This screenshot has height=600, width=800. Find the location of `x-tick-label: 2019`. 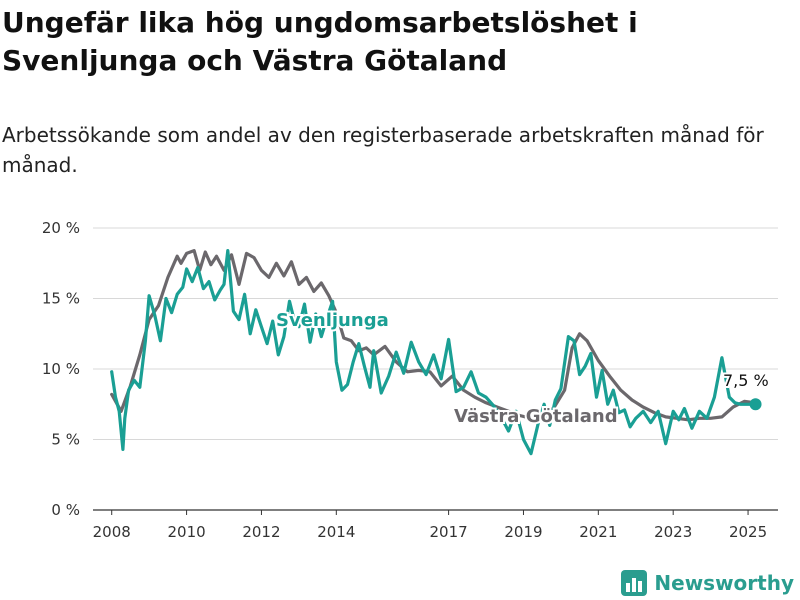

x-tick-label: 2019 is located at coordinates (523, 532).